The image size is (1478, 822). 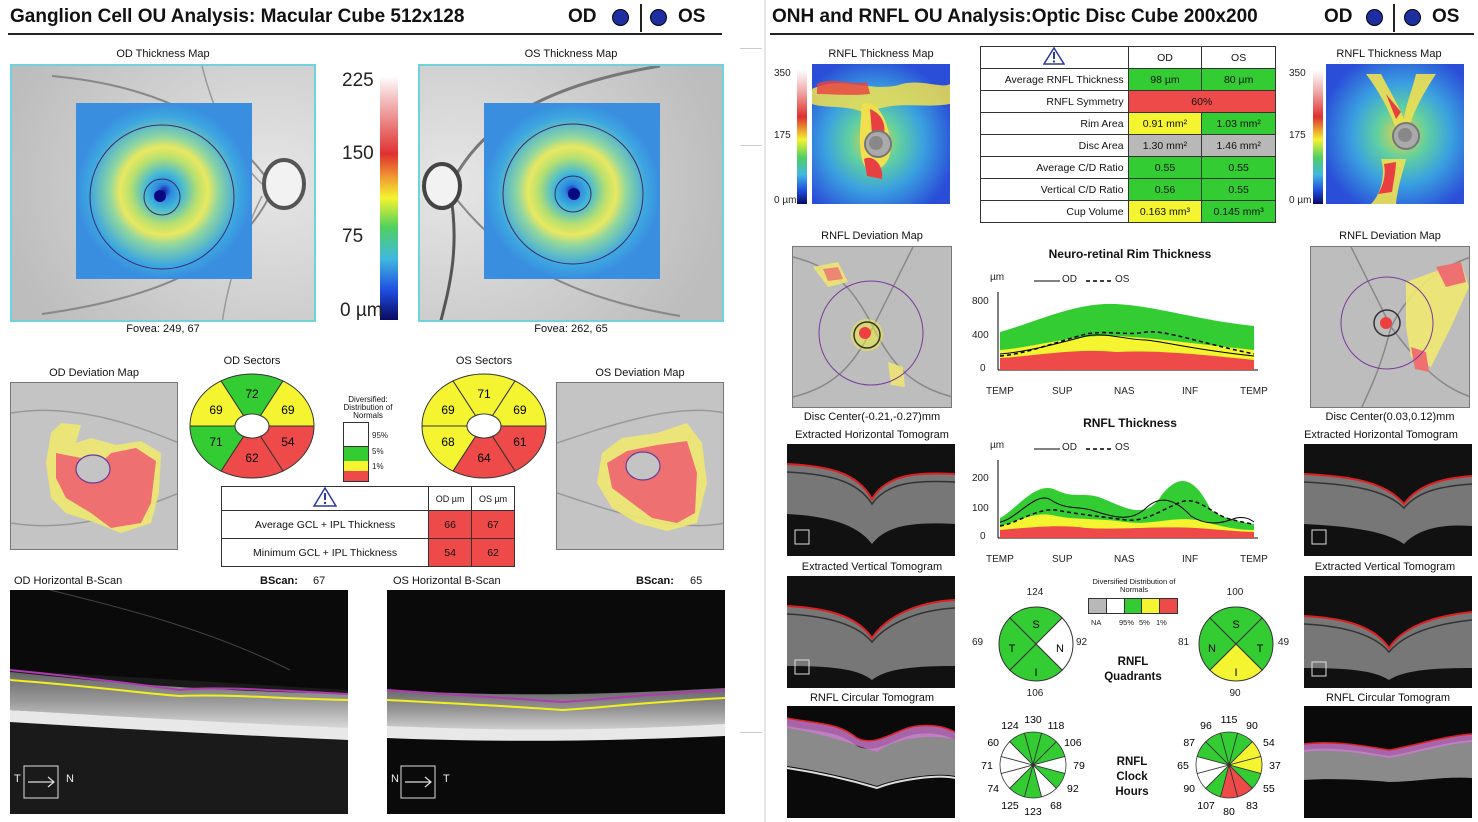 I want to click on os-clock-value: 87, so click(x=1189, y=743).